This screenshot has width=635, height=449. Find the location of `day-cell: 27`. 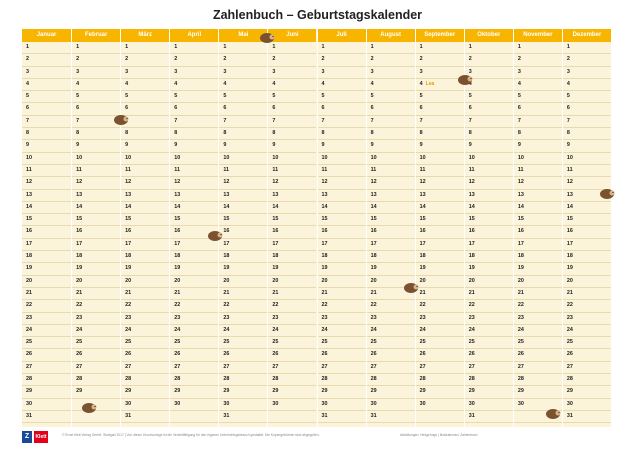

day-cell: 27 is located at coordinates (292, 368).